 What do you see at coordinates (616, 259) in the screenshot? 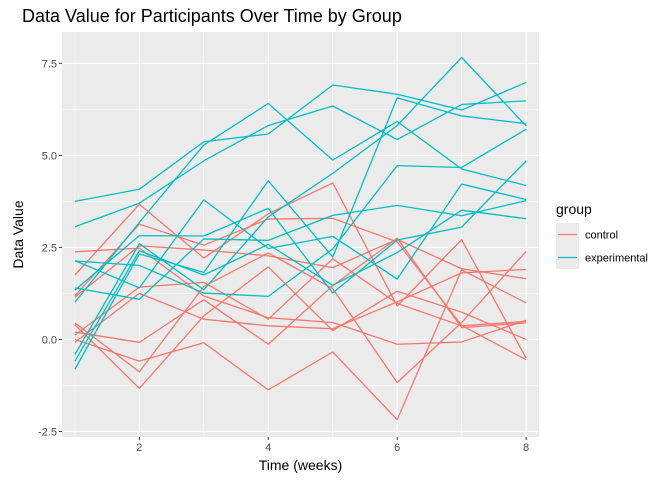
I see `legend-label-experimental: experimental` at bounding box center [616, 259].